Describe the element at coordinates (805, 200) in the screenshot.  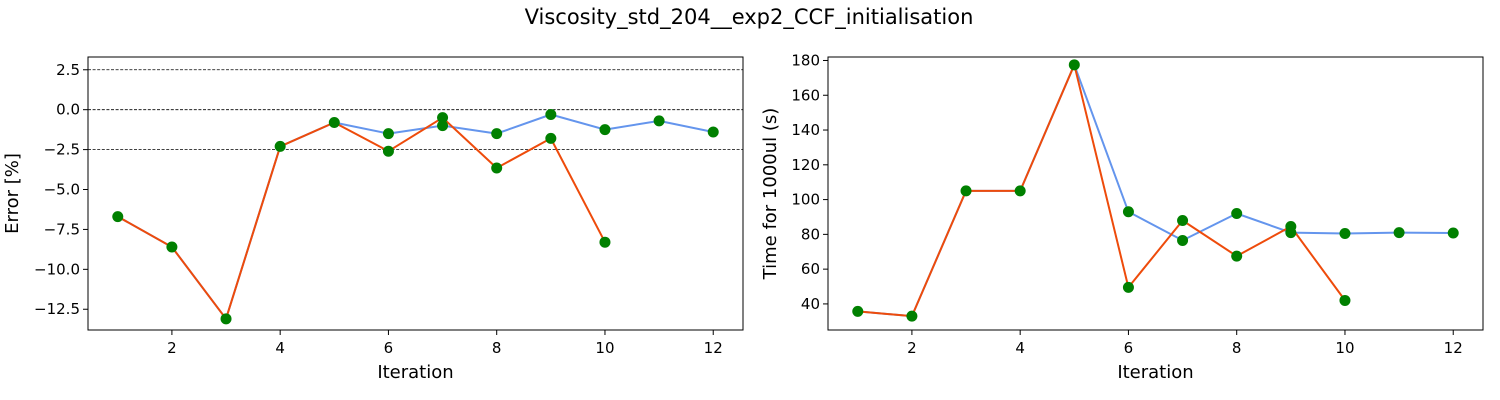
I see `time-y-tick-label: 100` at that location.